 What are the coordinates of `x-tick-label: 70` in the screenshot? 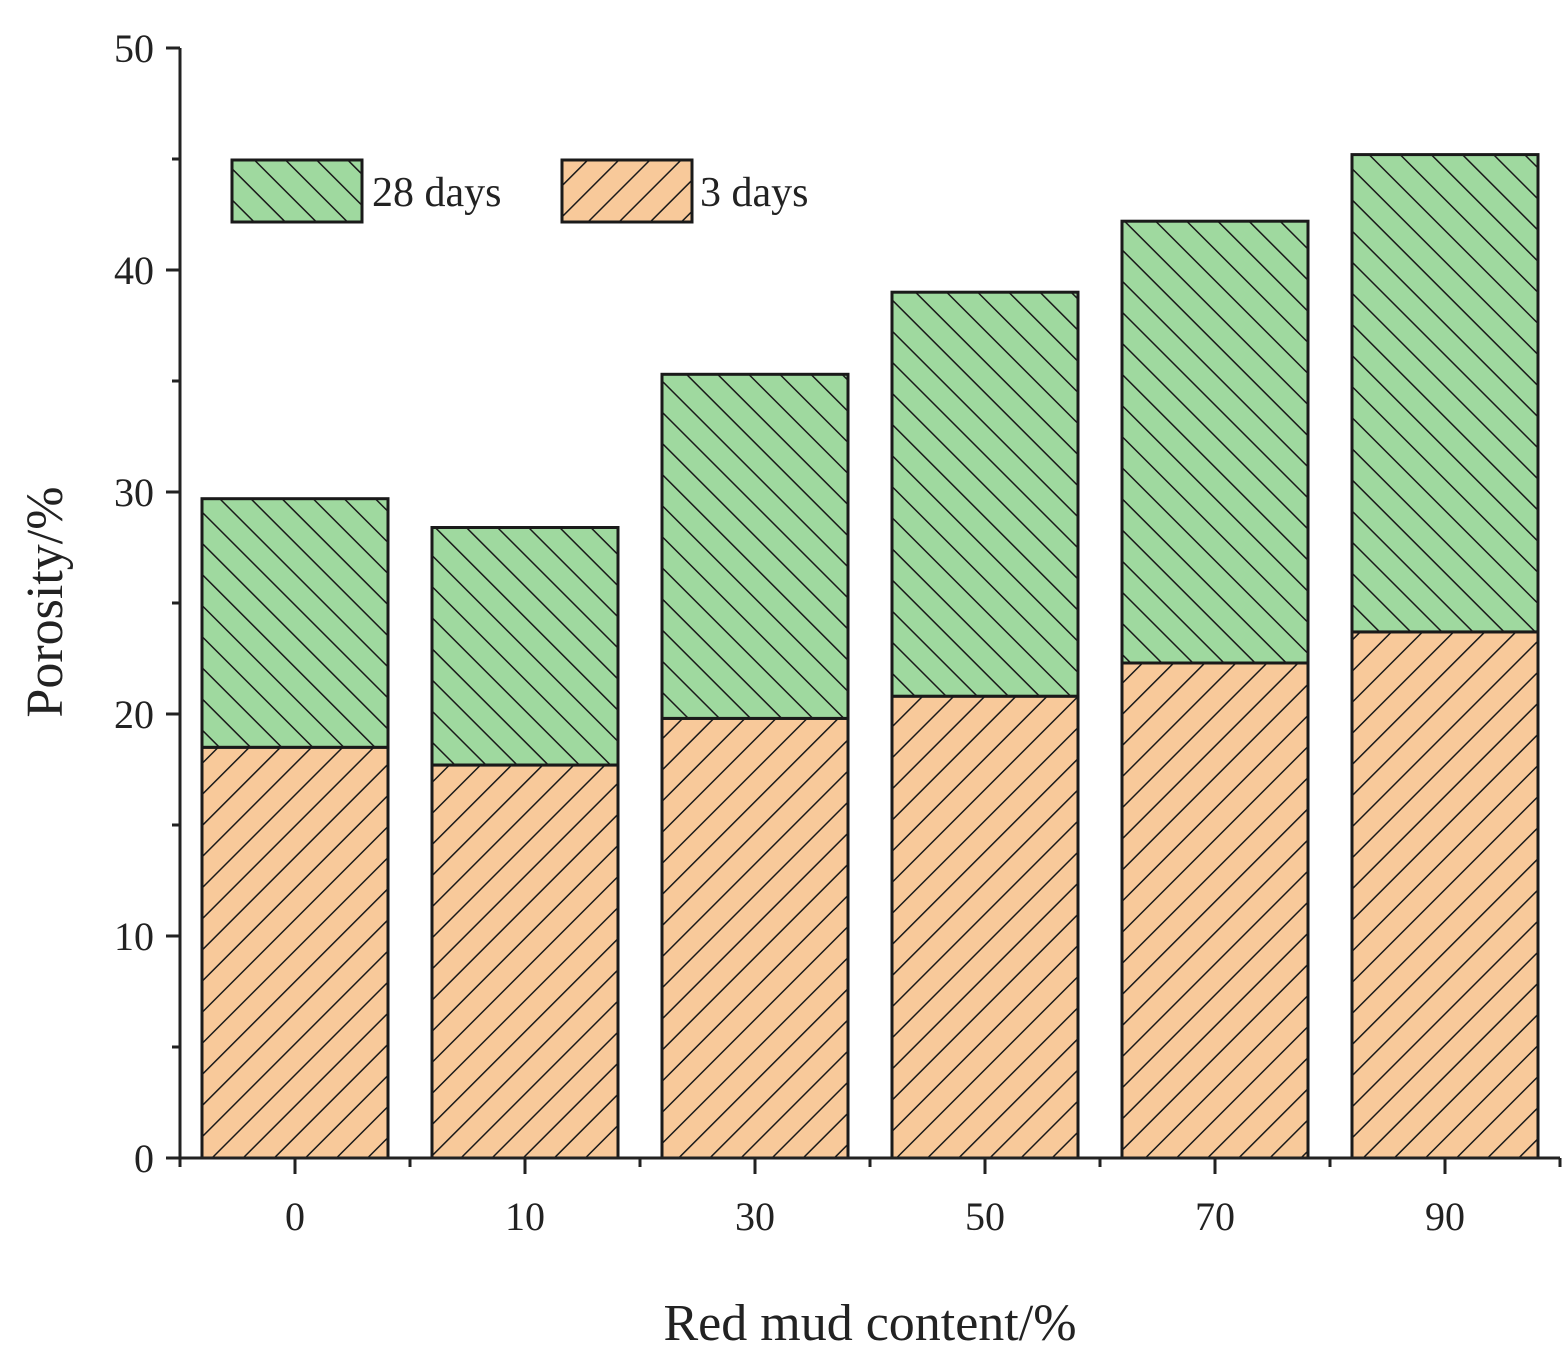 It's located at (1215, 1216).